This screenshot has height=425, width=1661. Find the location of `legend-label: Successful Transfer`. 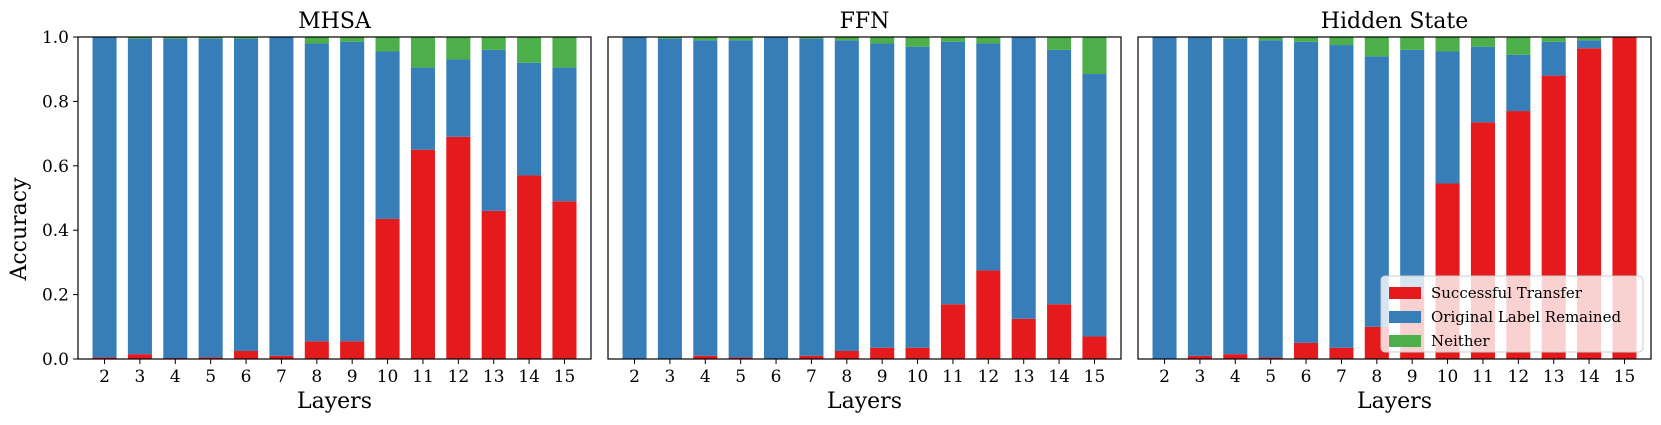

legend-label: Successful Transfer is located at coordinates (1507, 293).